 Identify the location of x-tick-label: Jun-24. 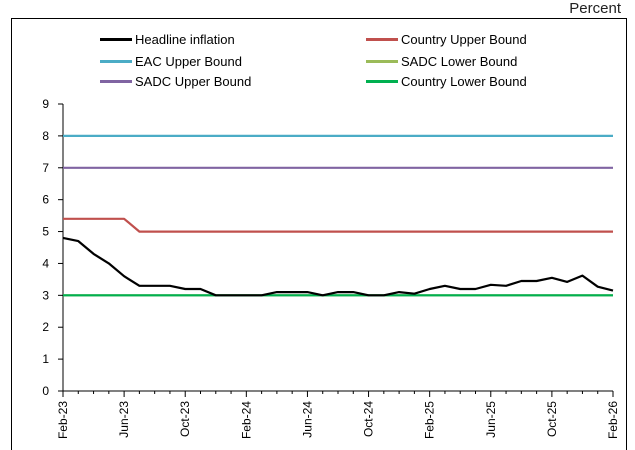
(307, 419).